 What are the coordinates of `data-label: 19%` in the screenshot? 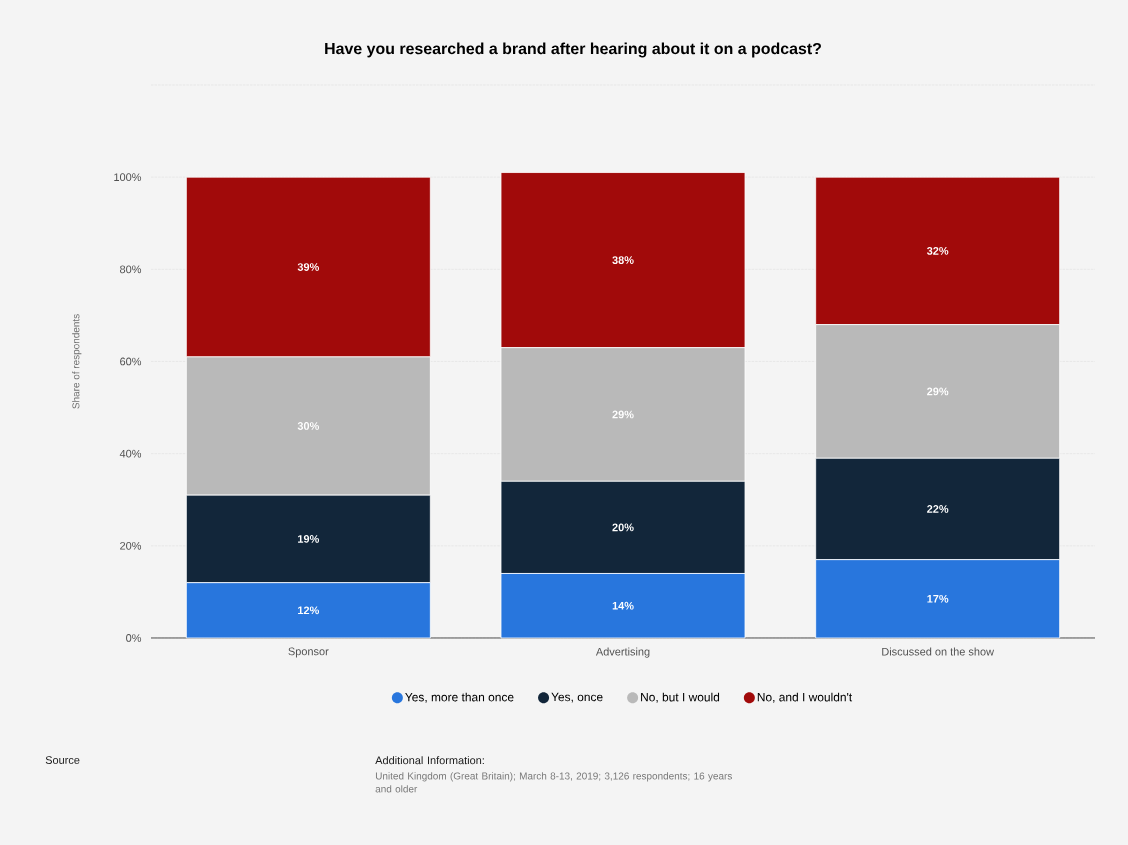 It's located at (309, 539).